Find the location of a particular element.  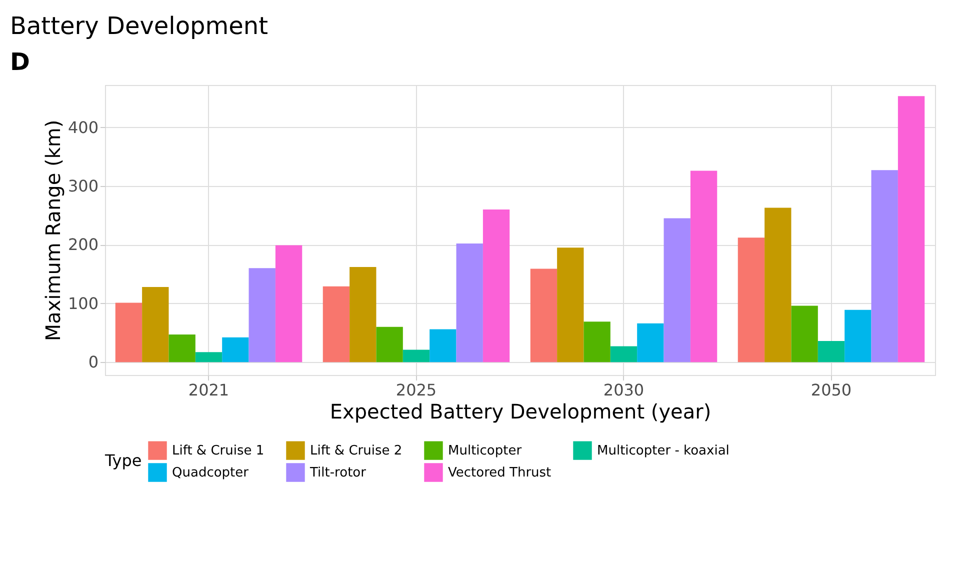

y-tick-label: 0 is located at coordinates (93, 362).